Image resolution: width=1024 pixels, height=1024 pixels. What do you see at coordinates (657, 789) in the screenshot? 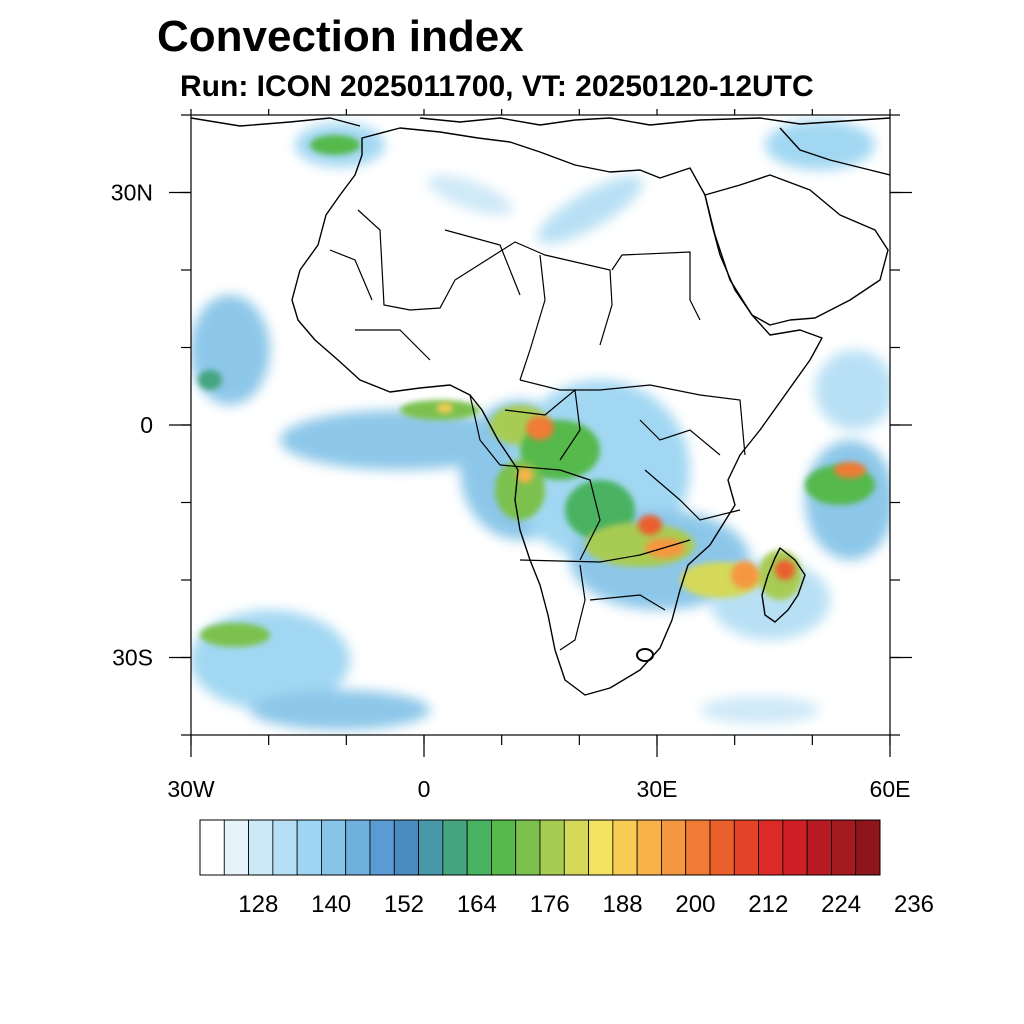
I see `x-tick-label: 30E` at bounding box center [657, 789].